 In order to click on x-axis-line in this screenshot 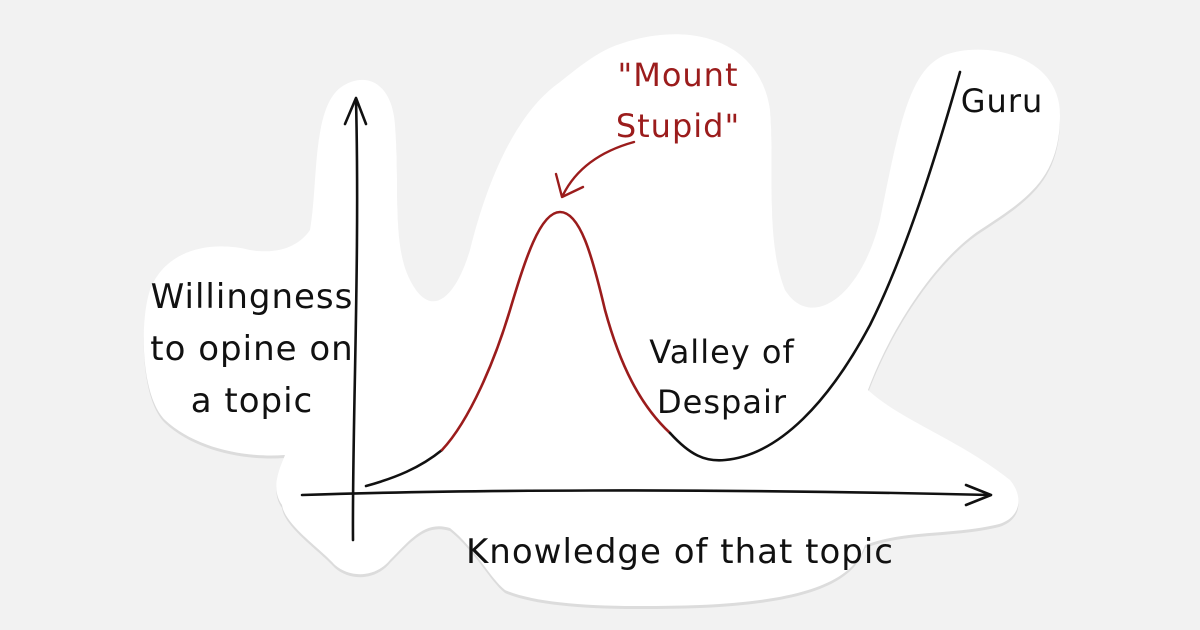, I will do `click(646, 493)`.